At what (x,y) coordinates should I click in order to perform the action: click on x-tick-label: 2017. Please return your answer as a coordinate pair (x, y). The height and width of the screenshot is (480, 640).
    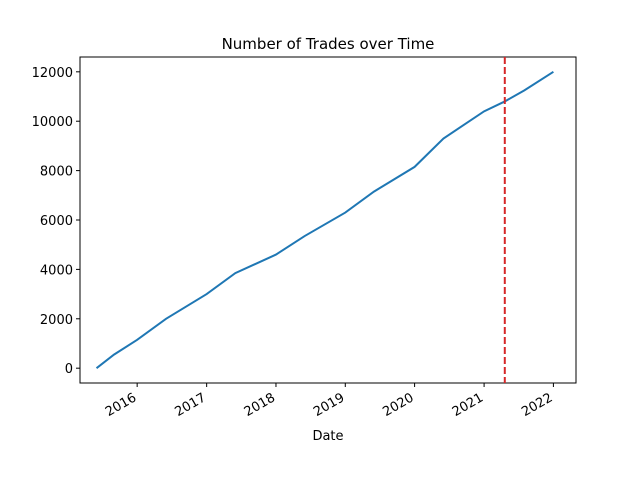
    Looking at the image, I should click on (190, 405).